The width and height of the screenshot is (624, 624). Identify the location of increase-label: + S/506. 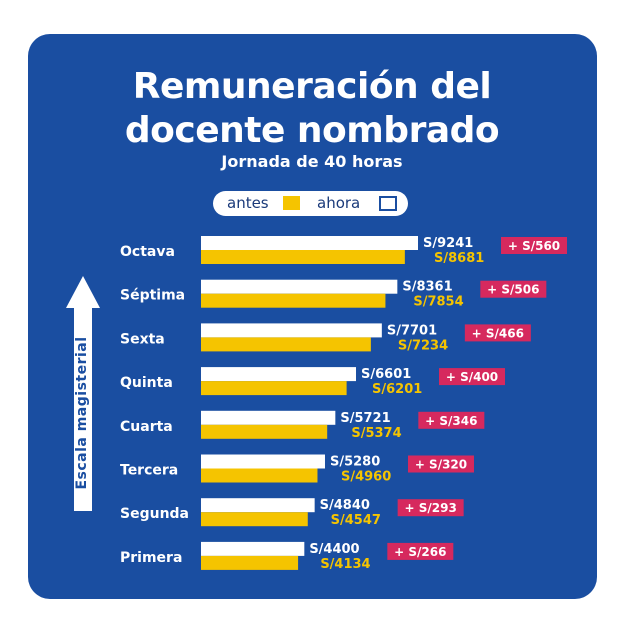
(513, 290).